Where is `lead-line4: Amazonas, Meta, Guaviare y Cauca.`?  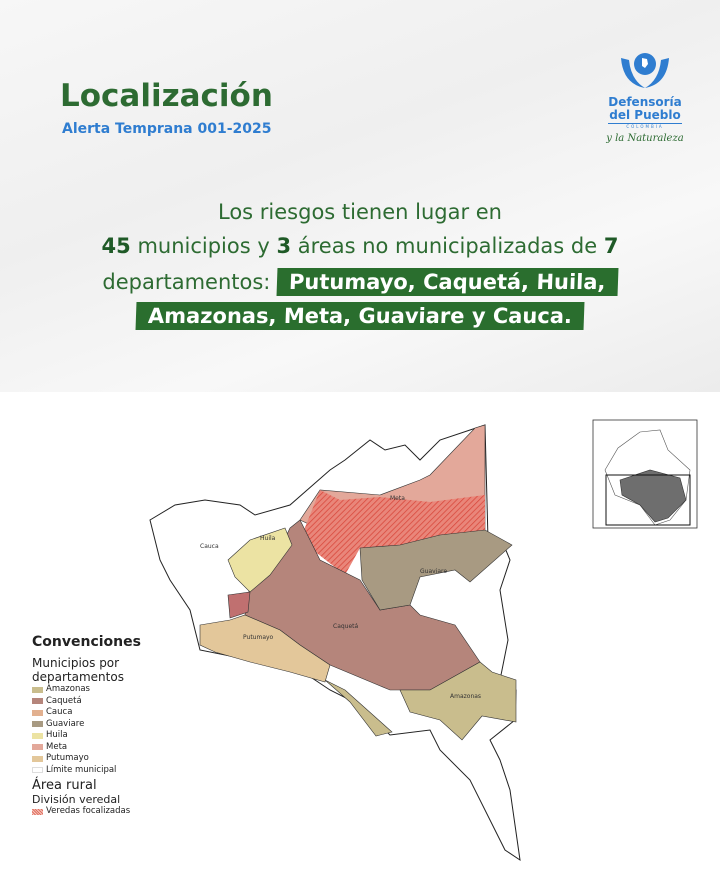
lead-line4: Amazonas, Meta, Guaviare y Cauca. is located at coordinates (360, 316).